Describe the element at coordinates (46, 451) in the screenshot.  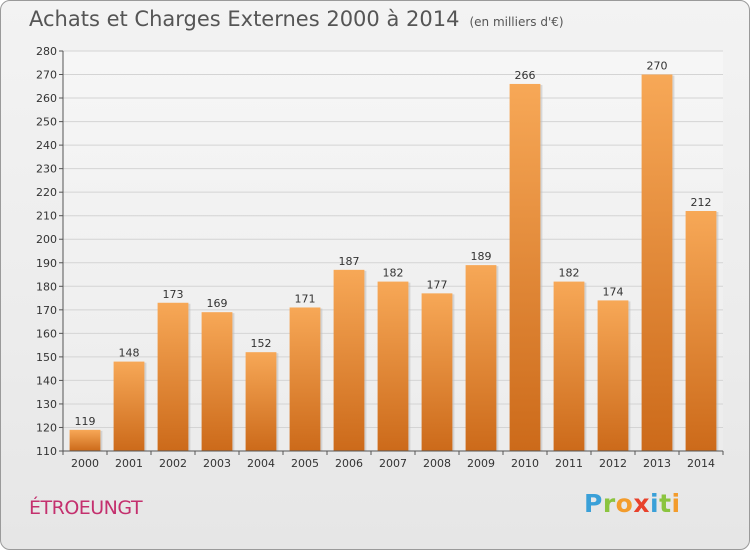
I see `y-tick-label: 110` at that location.